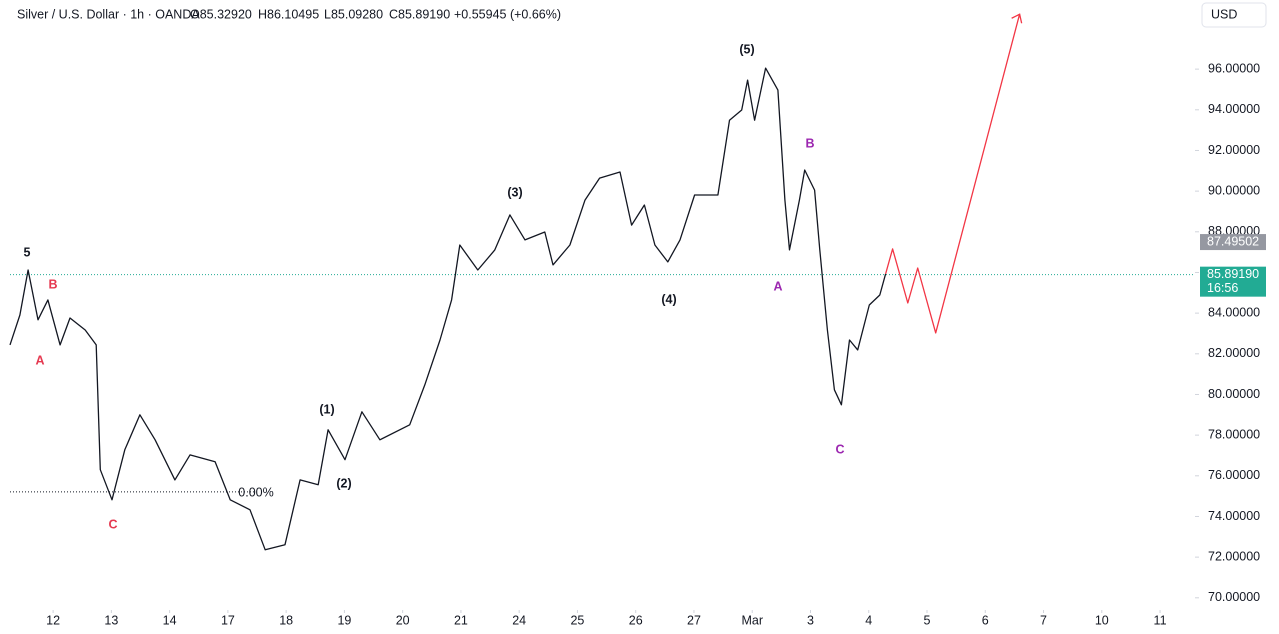  Describe the element at coordinates (1234, 68) in the screenshot. I see `y-tick-label: 96.00000` at that location.